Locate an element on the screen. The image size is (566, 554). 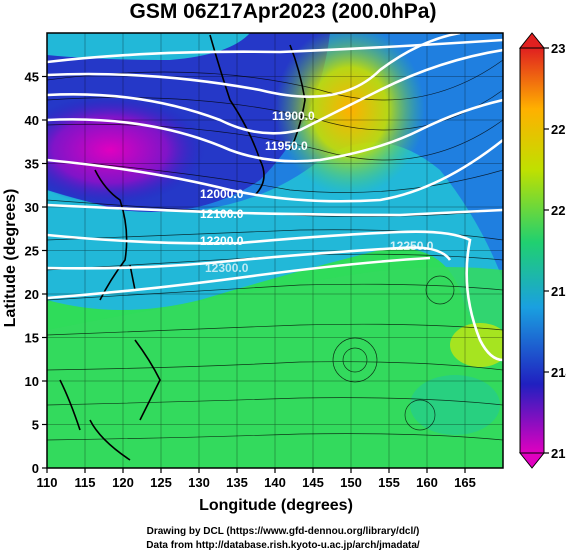
colorbar: 210 214 218 222 226 230 is located at coordinates (542, 250).